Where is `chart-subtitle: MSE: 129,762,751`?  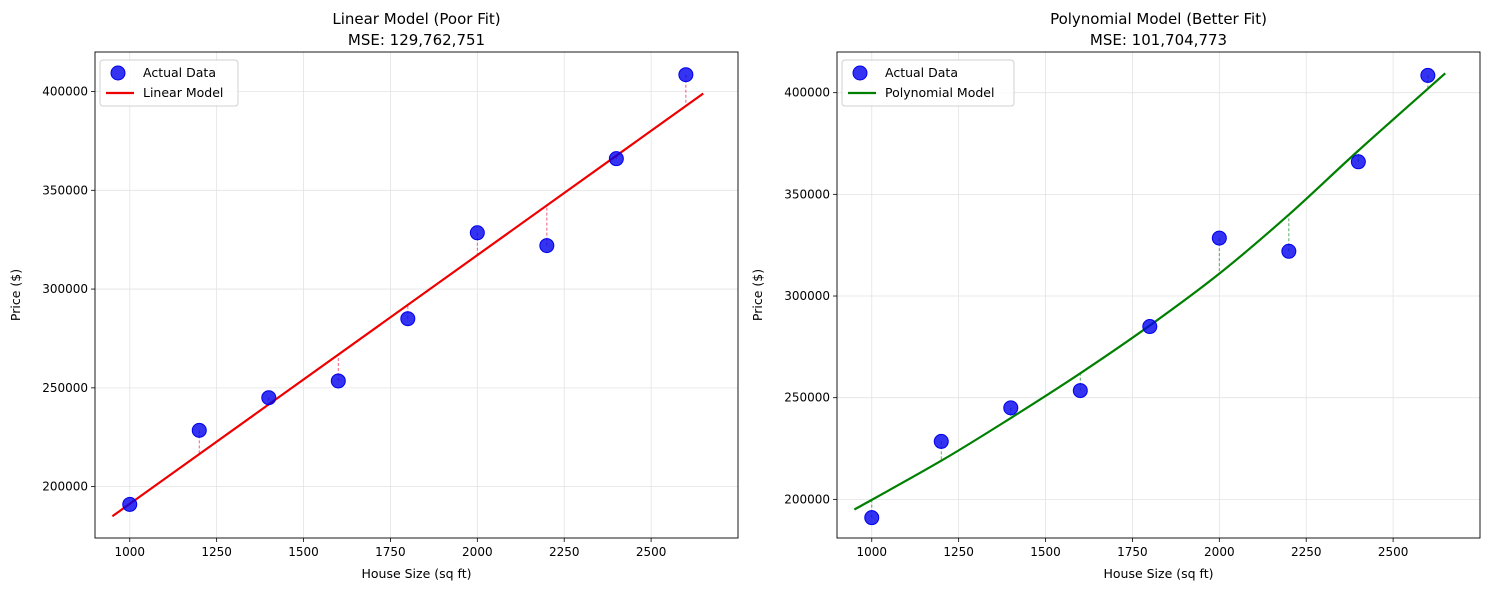
chart-subtitle: MSE: 129,762,751 is located at coordinates (416, 40).